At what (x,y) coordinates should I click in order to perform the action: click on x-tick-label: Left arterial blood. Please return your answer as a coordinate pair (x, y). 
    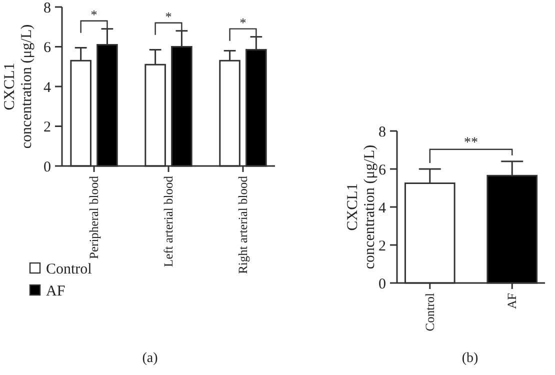
    Looking at the image, I should click on (169, 221).